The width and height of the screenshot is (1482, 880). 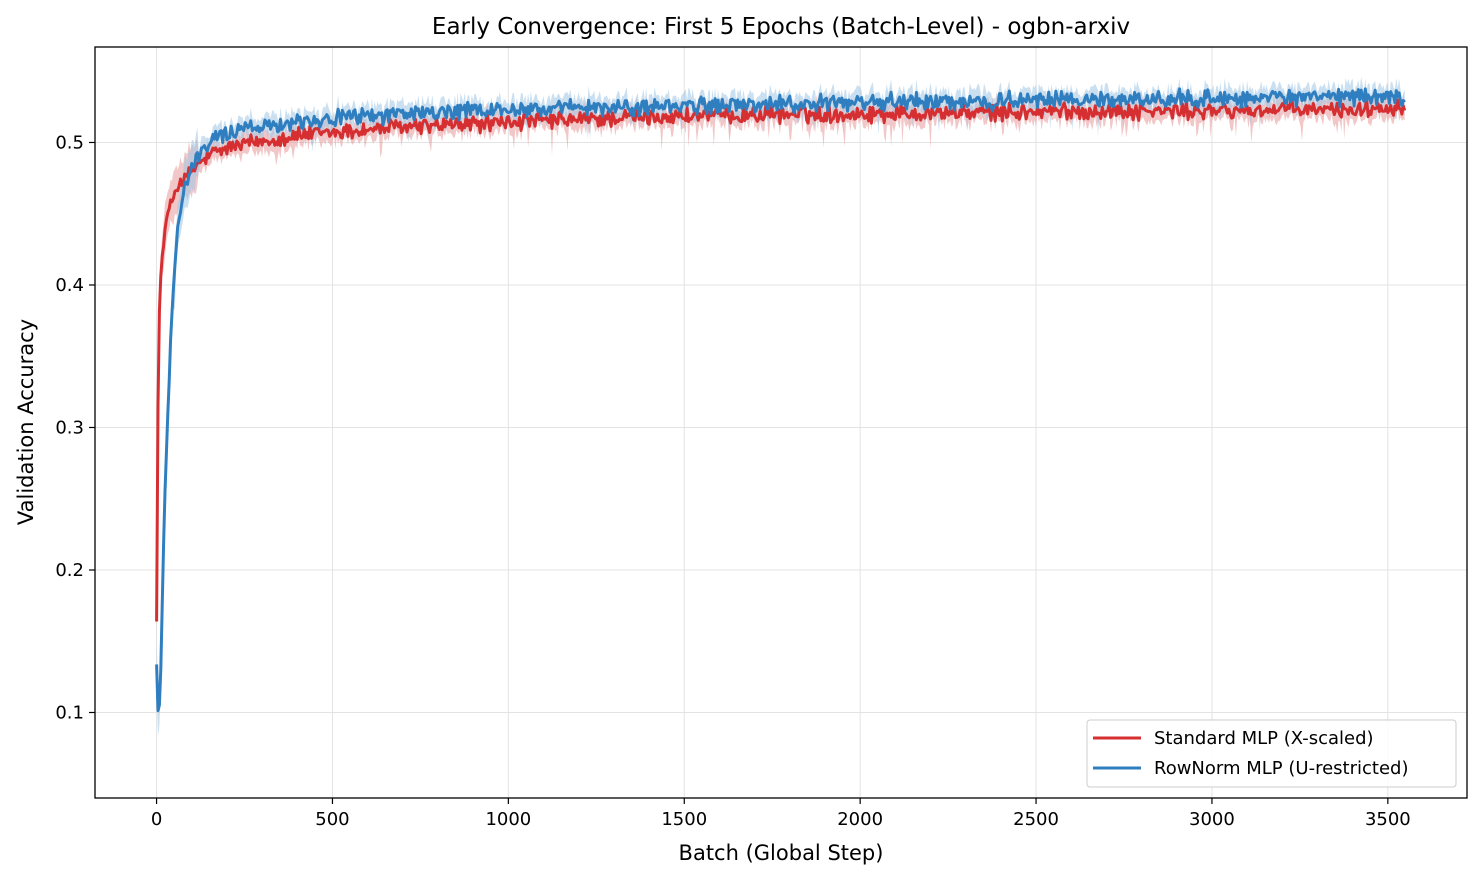 What do you see at coordinates (69, 570) in the screenshot?
I see `y-tick-label: 0.2` at bounding box center [69, 570].